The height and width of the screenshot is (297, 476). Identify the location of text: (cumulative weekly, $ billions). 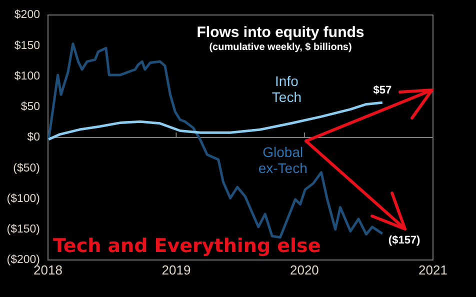
(280, 47).